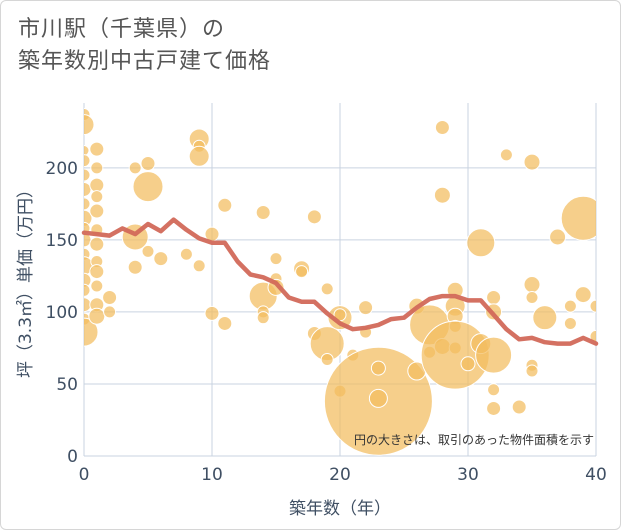 This screenshot has height=530, width=621. What do you see at coordinates (145, 61) in the screenshot?
I see `chart-title-line-2: 築年数別中古戸建て価格` at bounding box center [145, 61].